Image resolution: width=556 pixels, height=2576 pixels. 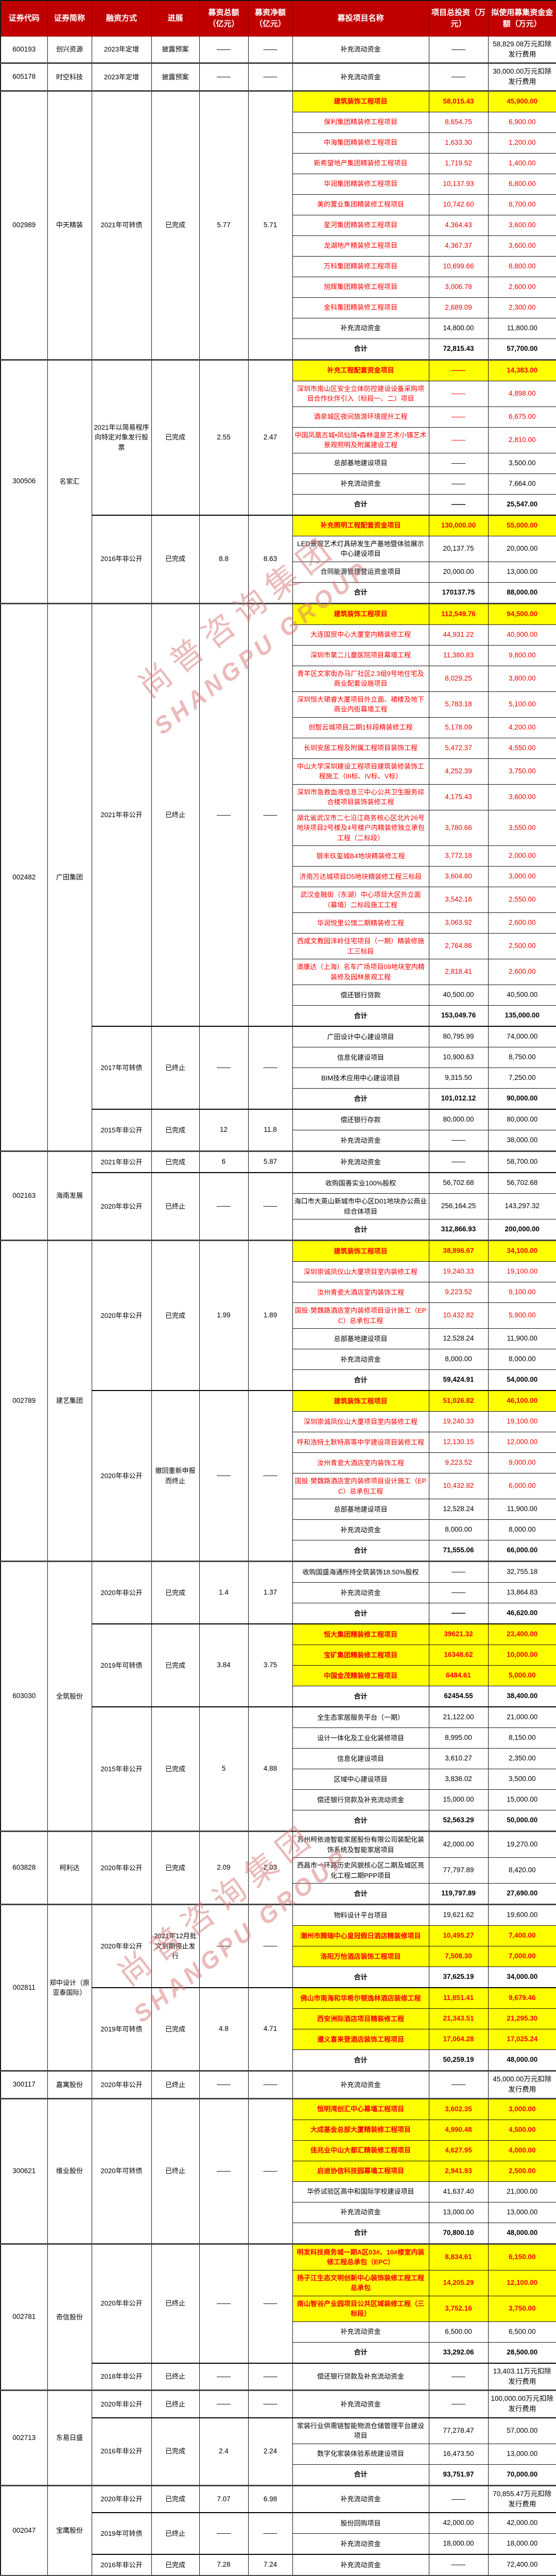 What do you see at coordinates (458, 2430) in the screenshot?
I see `project-invest-cell: 77,278.47` at bounding box center [458, 2430].